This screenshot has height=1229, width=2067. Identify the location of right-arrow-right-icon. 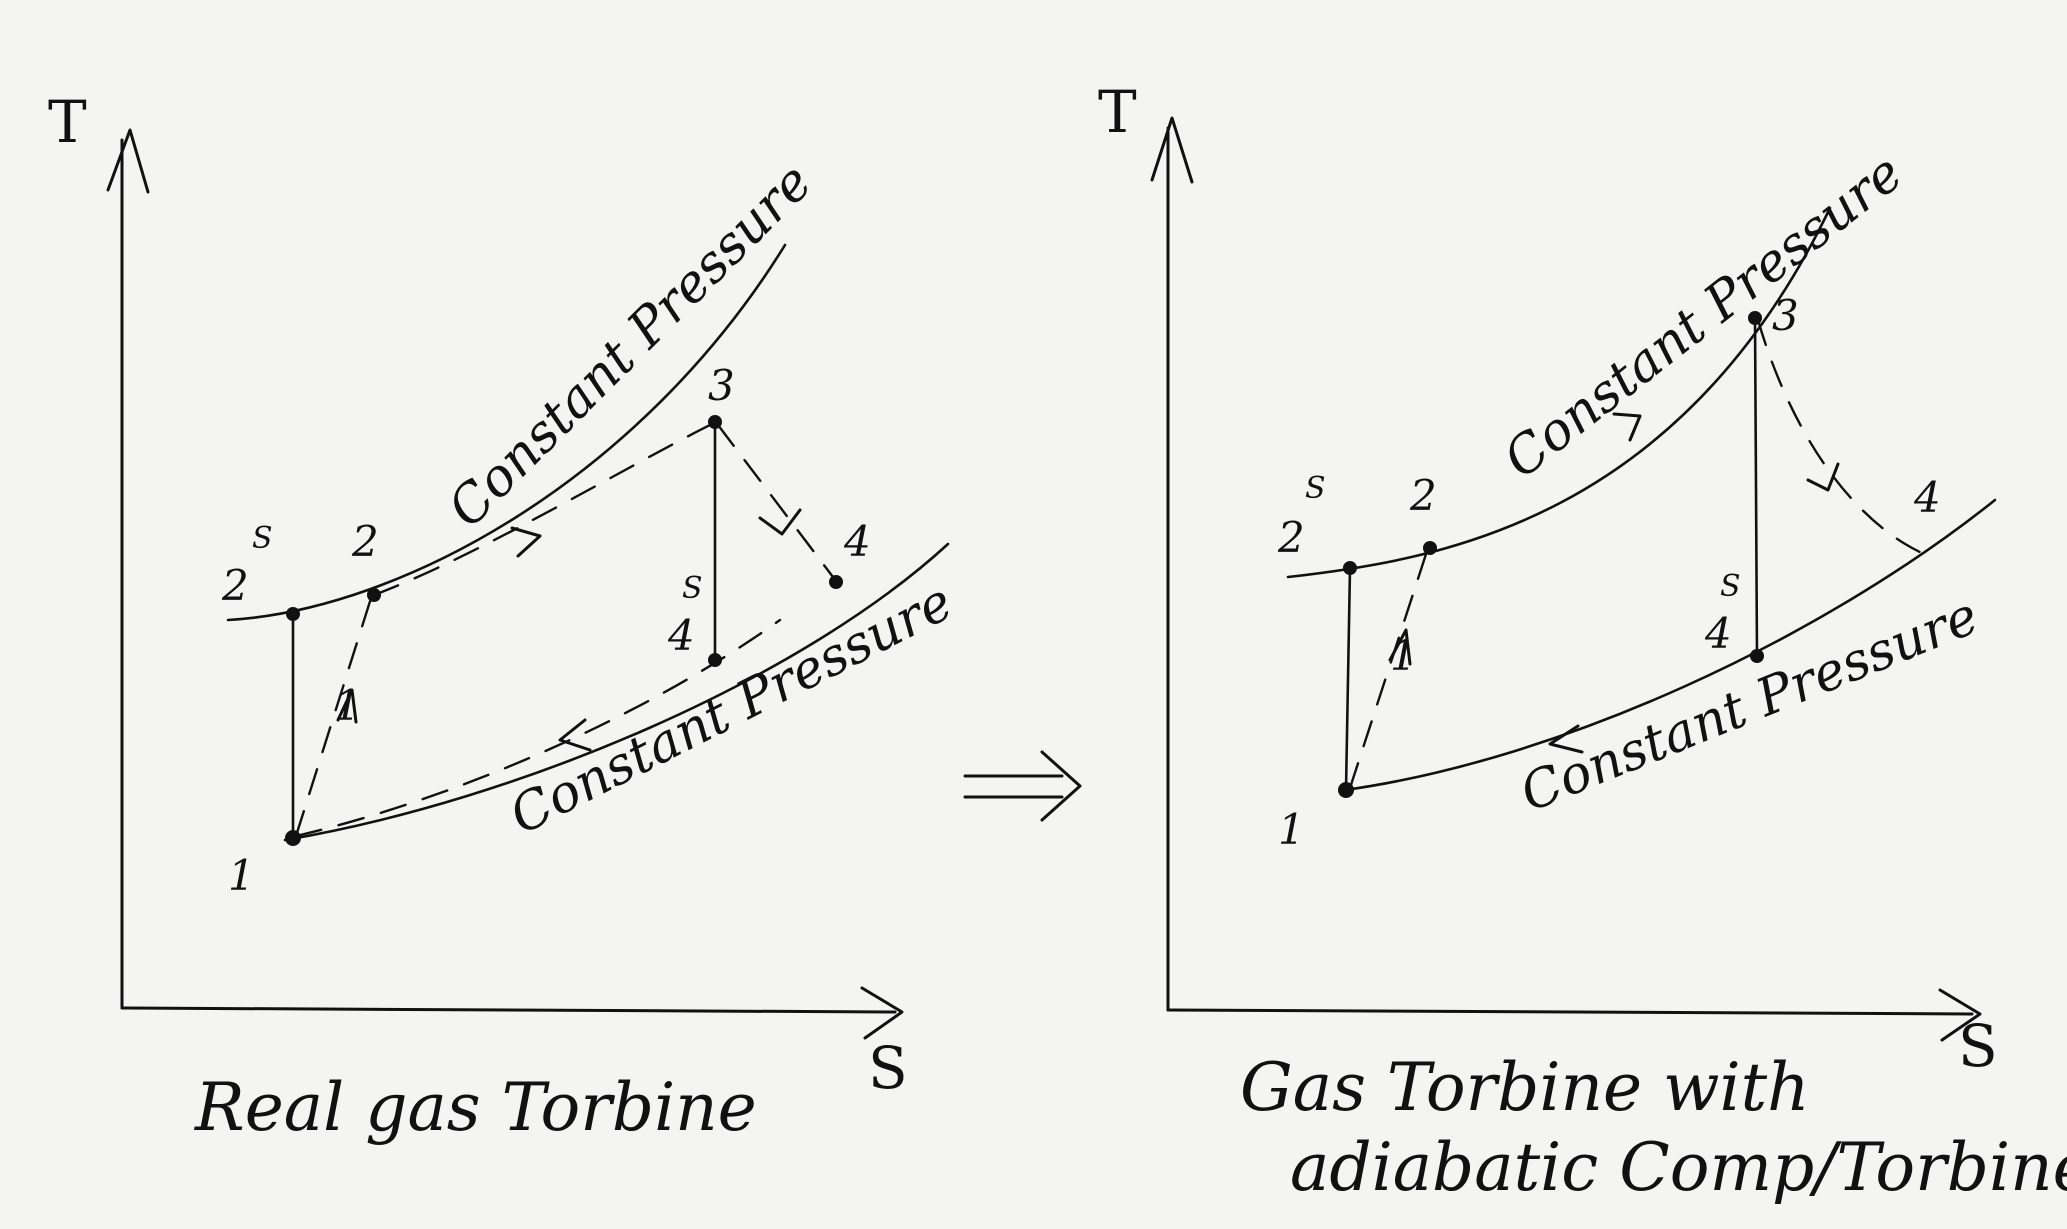
(1627, 427).